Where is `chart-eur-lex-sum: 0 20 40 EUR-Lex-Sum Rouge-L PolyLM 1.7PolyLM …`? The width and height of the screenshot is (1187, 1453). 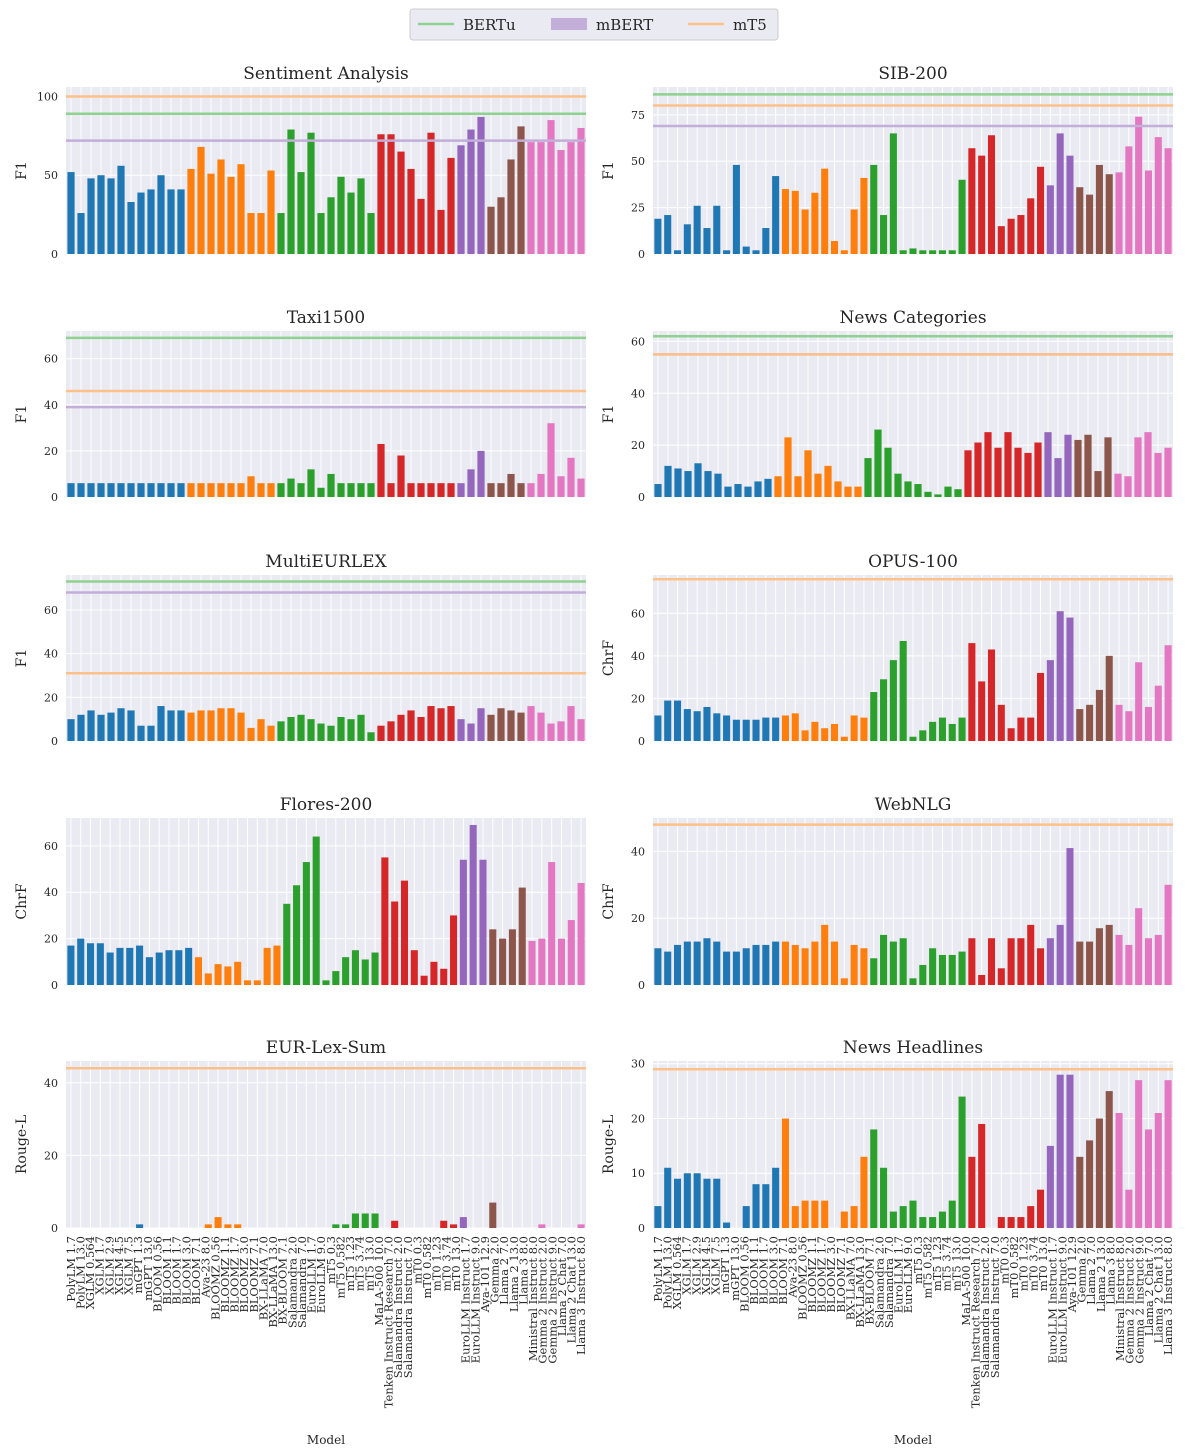
chart-eur-lex-sum: 0 20 40 EUR-Lex-Sum Rouge-L PolyLM 1.7PolyLM … is located at coordinates (301, 1242).